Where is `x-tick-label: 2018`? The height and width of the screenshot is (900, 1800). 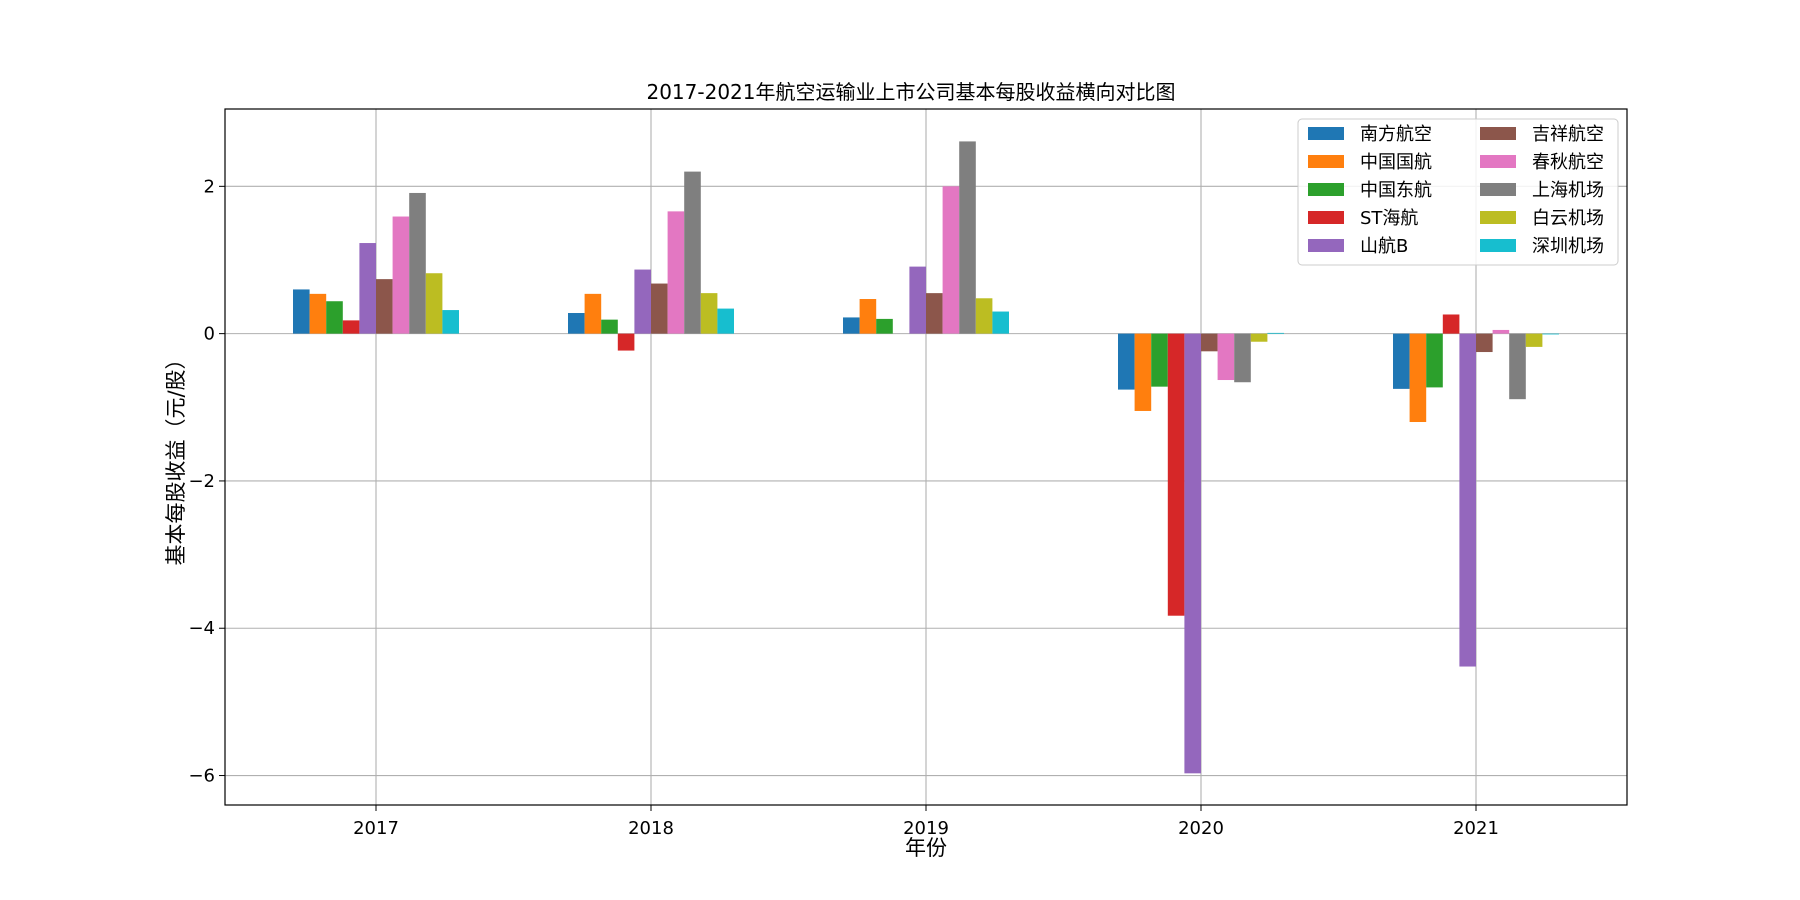
x-tick-label: 2018 is located at coordinates (651, 828).